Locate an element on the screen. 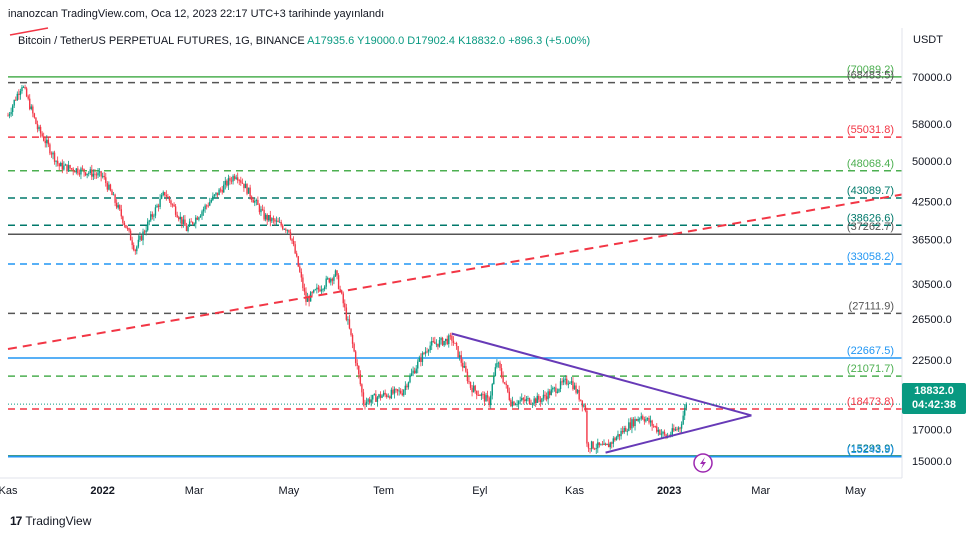 This screenshot has height=539, width=980. x-tick-label: Eyl is located at coordinates (479, 491).